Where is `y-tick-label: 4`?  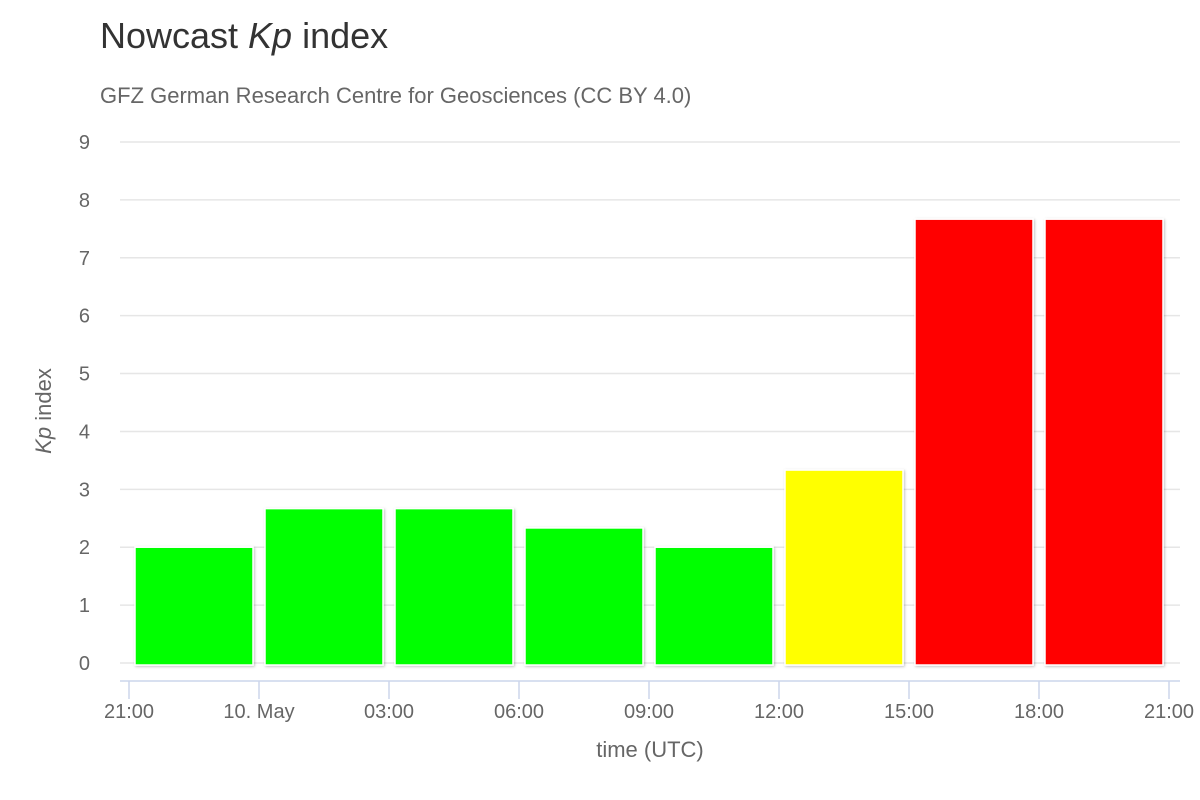 y-tick-label: 4 is located at coordinates (84, 432).